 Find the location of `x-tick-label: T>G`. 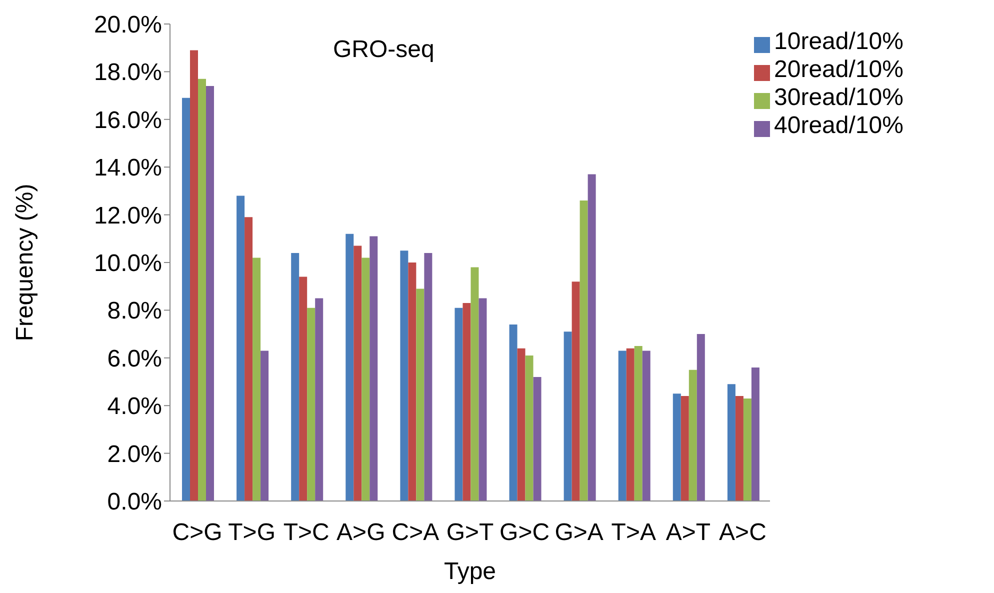

x-tick-label: T>G is located at coordinates (252, 532).